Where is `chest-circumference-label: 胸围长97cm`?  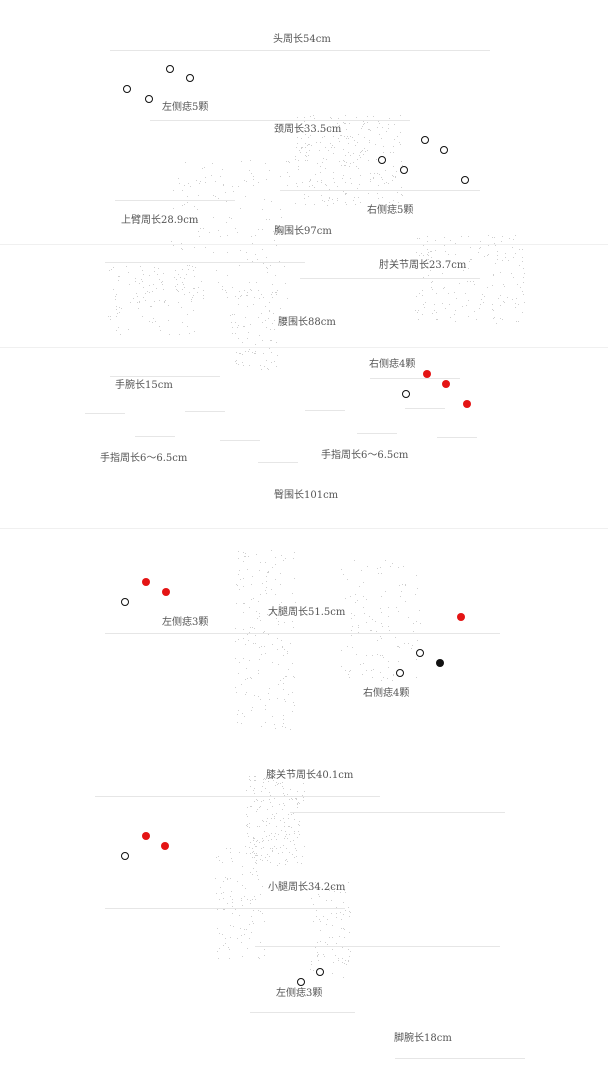 chest-circumference-label: 胸围长97cm is located at coordinates (303, 231).